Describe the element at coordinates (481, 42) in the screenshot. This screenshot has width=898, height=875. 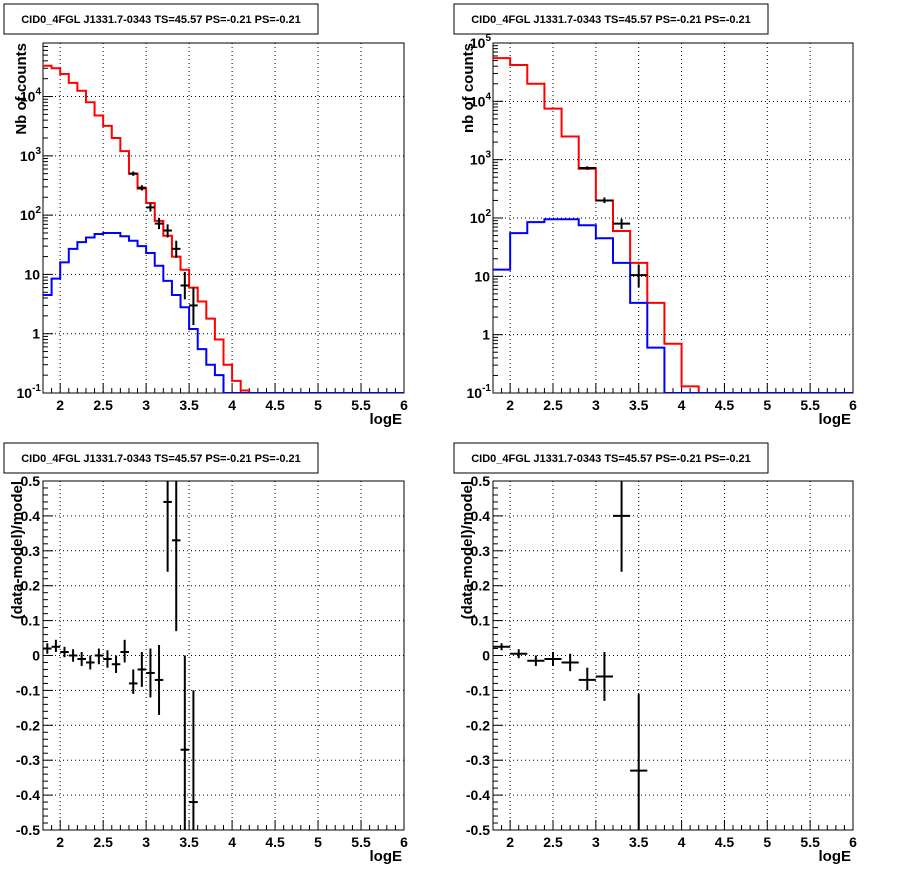
I see `y-tick-label: 10⁵` at that location.